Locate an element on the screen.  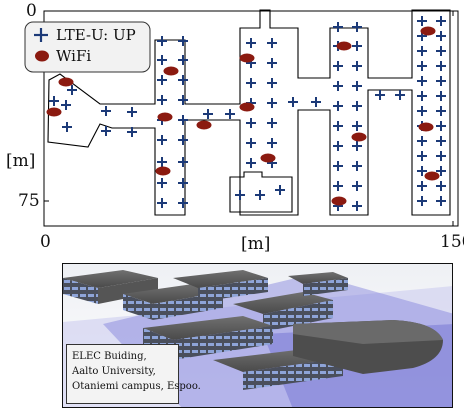
legend-box is located at coordinates (87, 47).